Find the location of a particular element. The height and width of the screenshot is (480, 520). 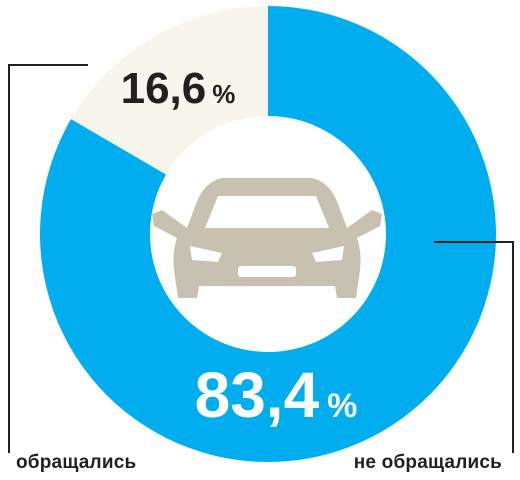

car-body is located at coordinates (267, 238).